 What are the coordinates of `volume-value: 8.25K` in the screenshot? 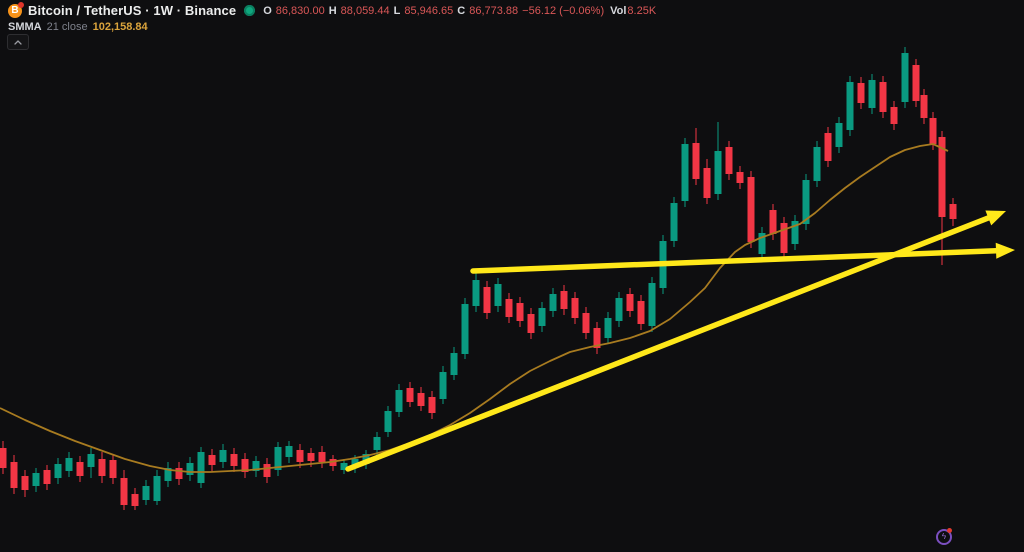 It's located at (642, 10).